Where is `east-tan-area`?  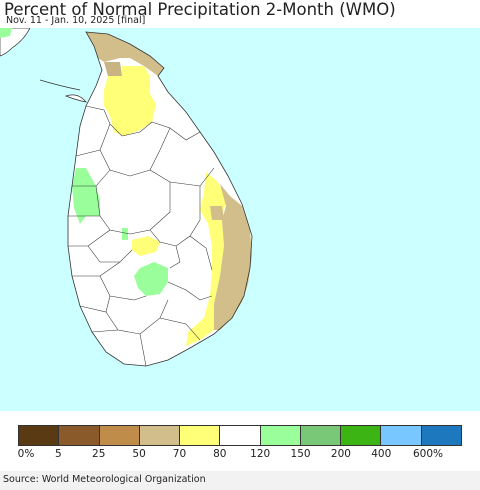
east-tan-area is located at coordinates (233, 257).